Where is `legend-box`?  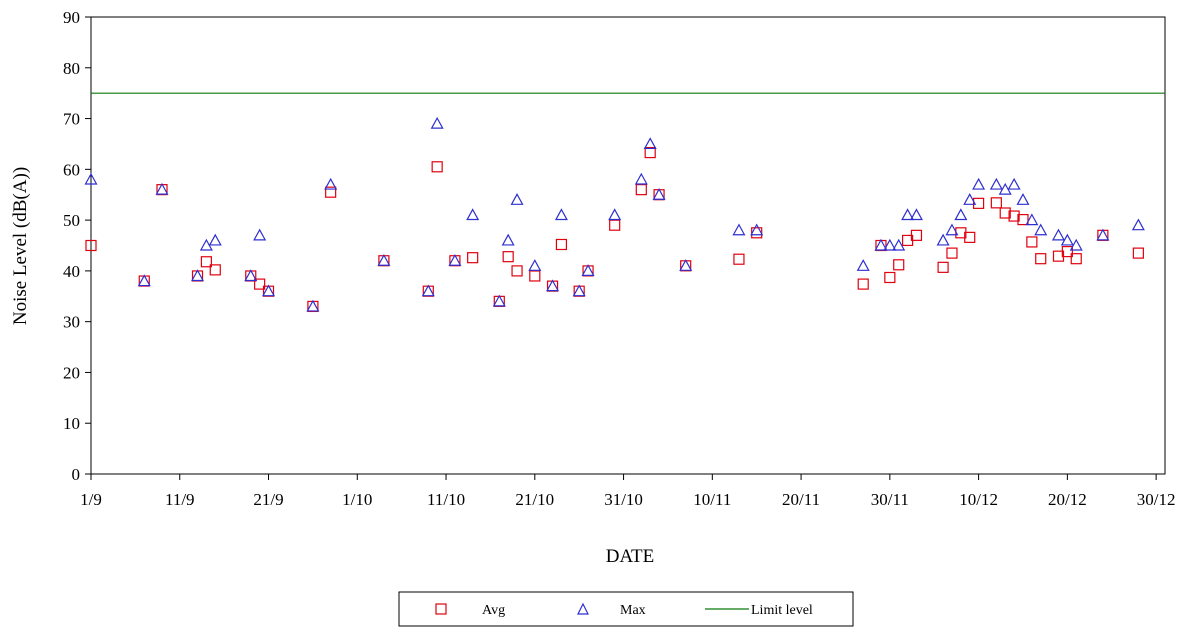
legend-box is located at coordinates (626, 609).